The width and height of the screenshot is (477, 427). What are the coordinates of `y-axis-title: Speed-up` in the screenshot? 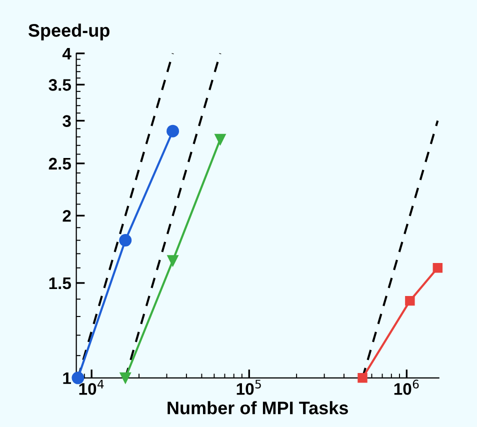 It's located at (69, 32).